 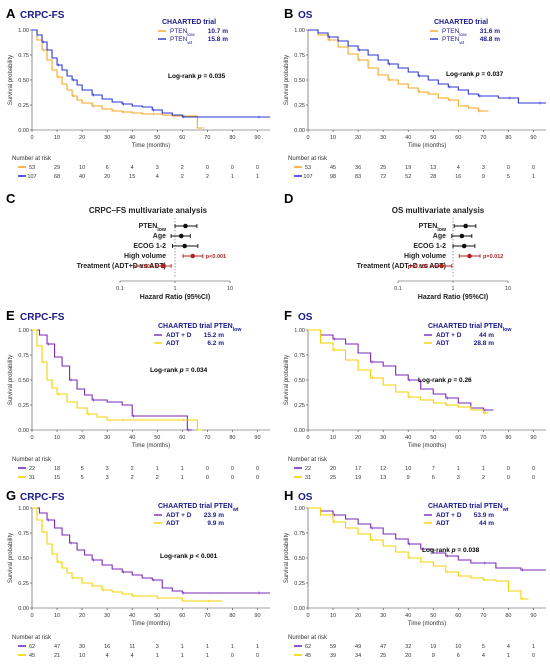 I want to click on risk-count: 16, so click(x=458, y=177).